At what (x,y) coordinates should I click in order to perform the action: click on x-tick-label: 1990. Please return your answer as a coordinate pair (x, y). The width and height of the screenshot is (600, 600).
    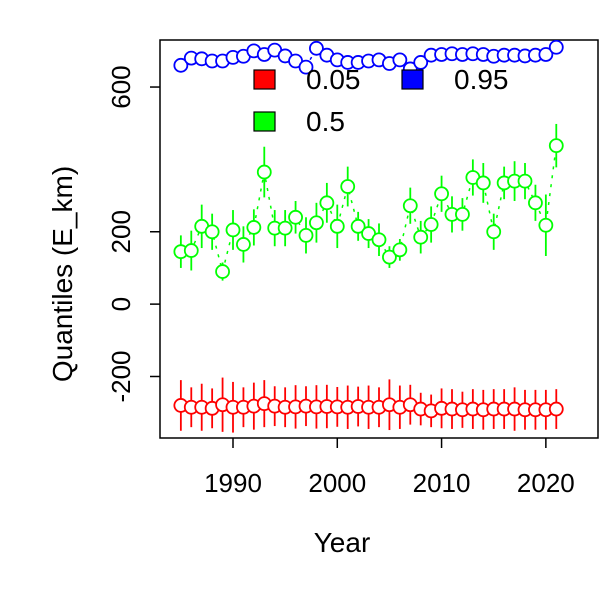
    Looking at the image, I should click on (233, 483).